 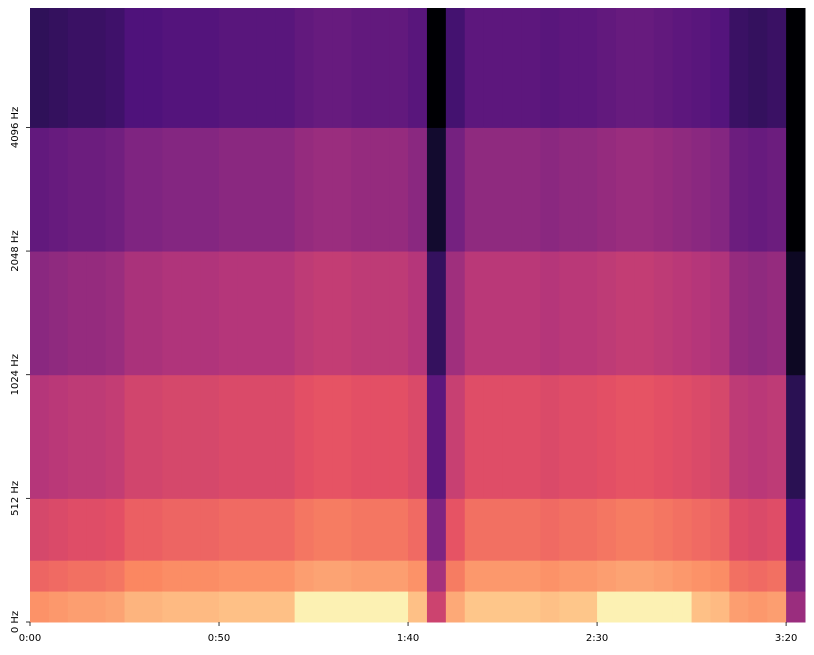 I want to click on y-tick-label: 1024 Hz, so click(x=15, y=374).